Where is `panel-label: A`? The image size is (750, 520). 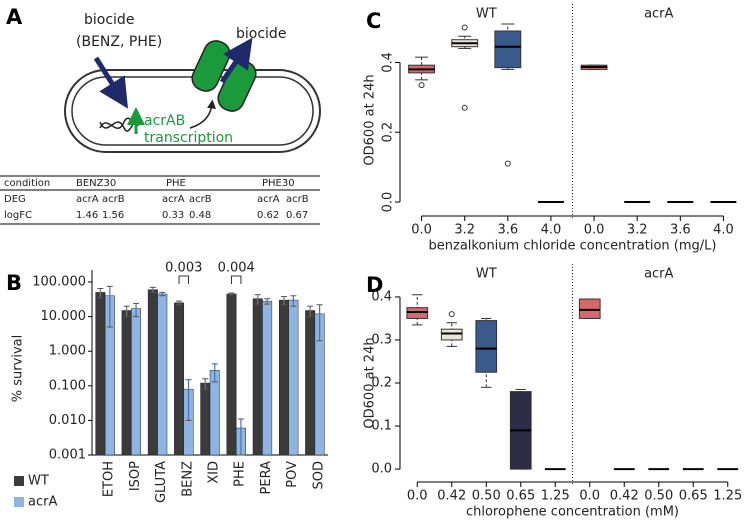 panel-label: A is located at coordinates (14, 17).